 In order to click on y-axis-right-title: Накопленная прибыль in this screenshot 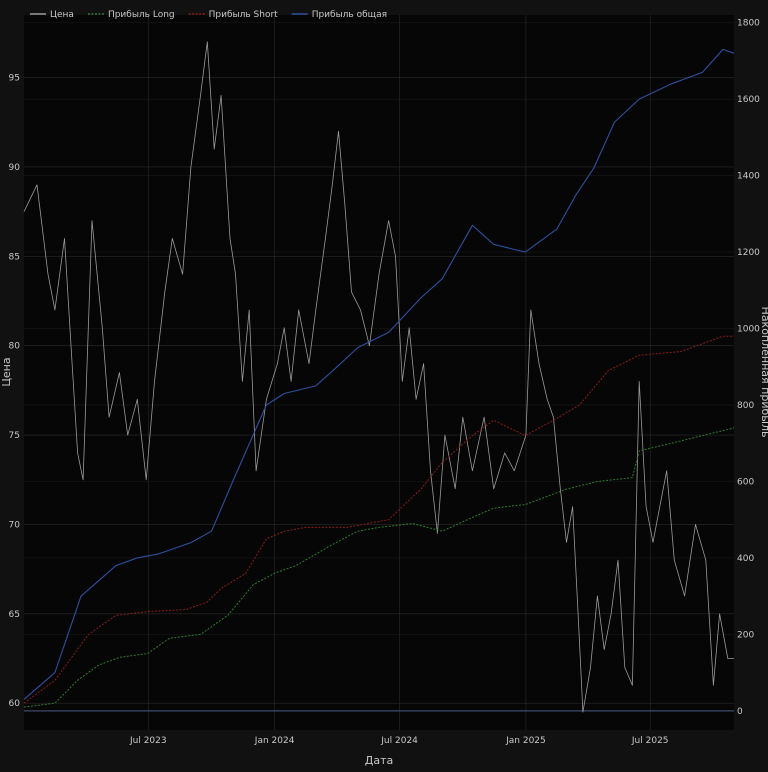, I will do `click(763, 372)`.